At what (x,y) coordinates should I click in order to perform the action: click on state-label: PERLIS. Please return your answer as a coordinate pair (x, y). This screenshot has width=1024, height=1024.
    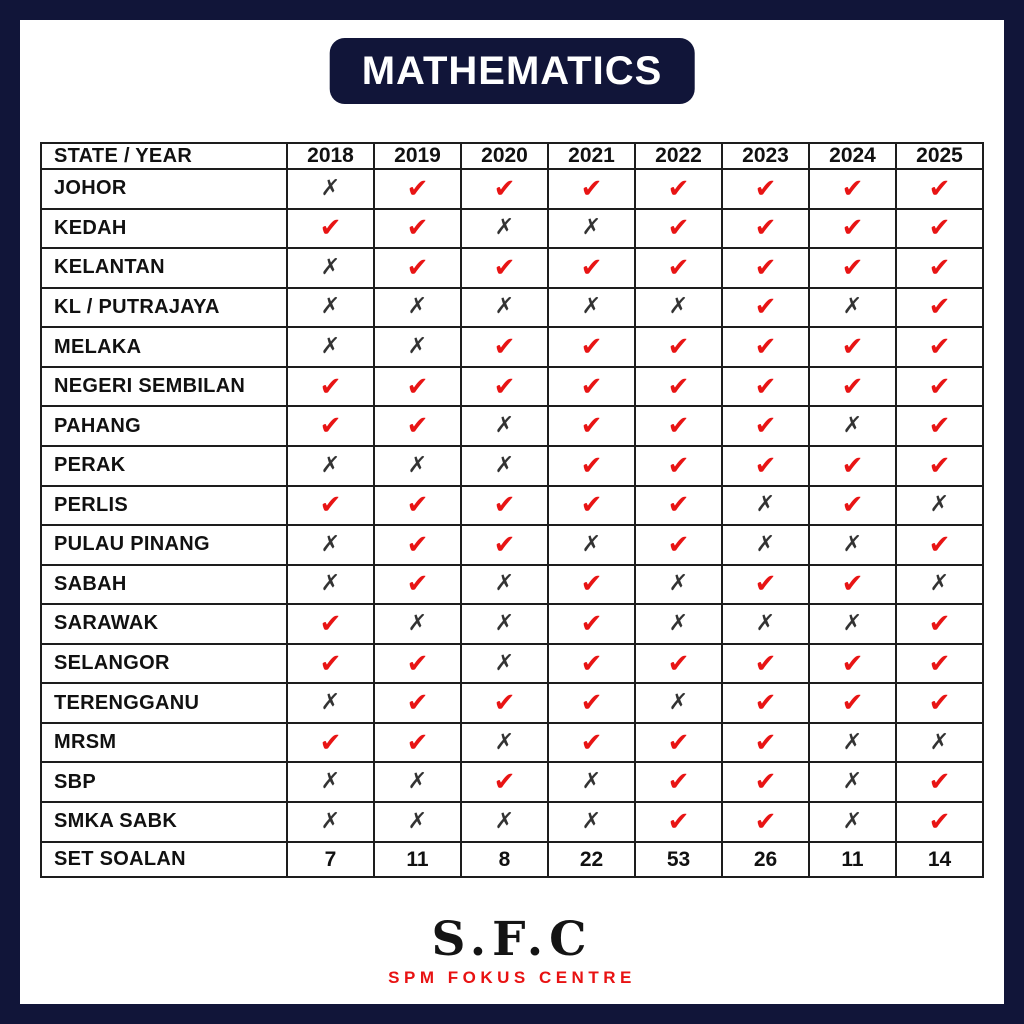
    Looking at the image, I should click on (164, 505).